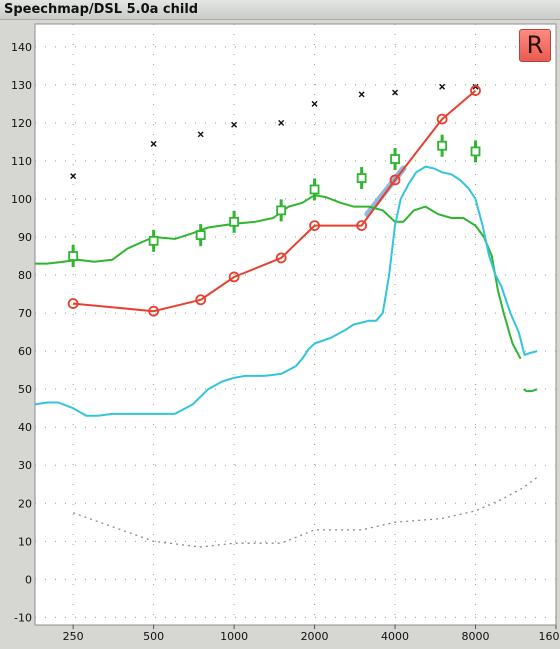  Describe the element at coordinates (25, 313) in the screenshot. I see `y-tick-label: 70` at that location.